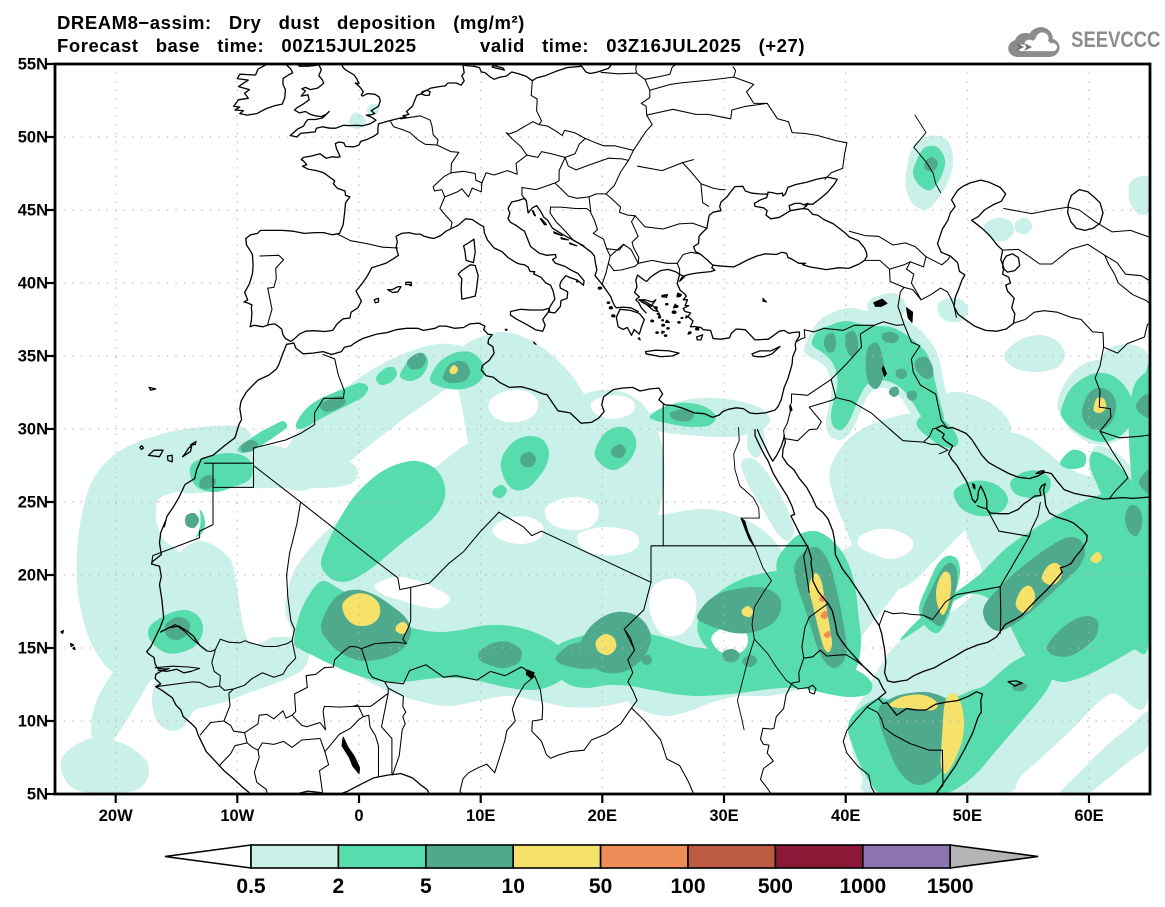 The width and height of the screenshot is (1165, 907). What do you see at coordinates (480, 816) in the screenshot?
I see `svg-text: 10E` at bounding box center [480, 816].